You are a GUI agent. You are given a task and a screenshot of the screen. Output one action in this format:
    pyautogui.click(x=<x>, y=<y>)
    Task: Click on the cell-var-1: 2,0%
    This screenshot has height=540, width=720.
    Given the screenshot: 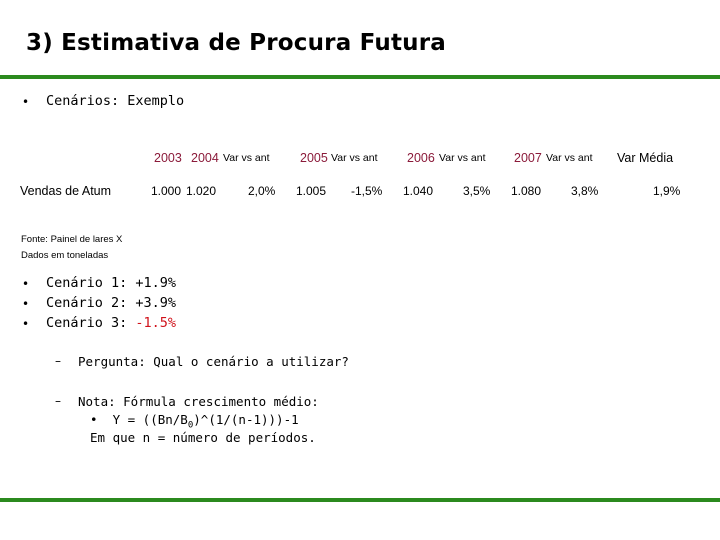 What is the action you would take?
    pyautogui.click(x=262, y=191)
    